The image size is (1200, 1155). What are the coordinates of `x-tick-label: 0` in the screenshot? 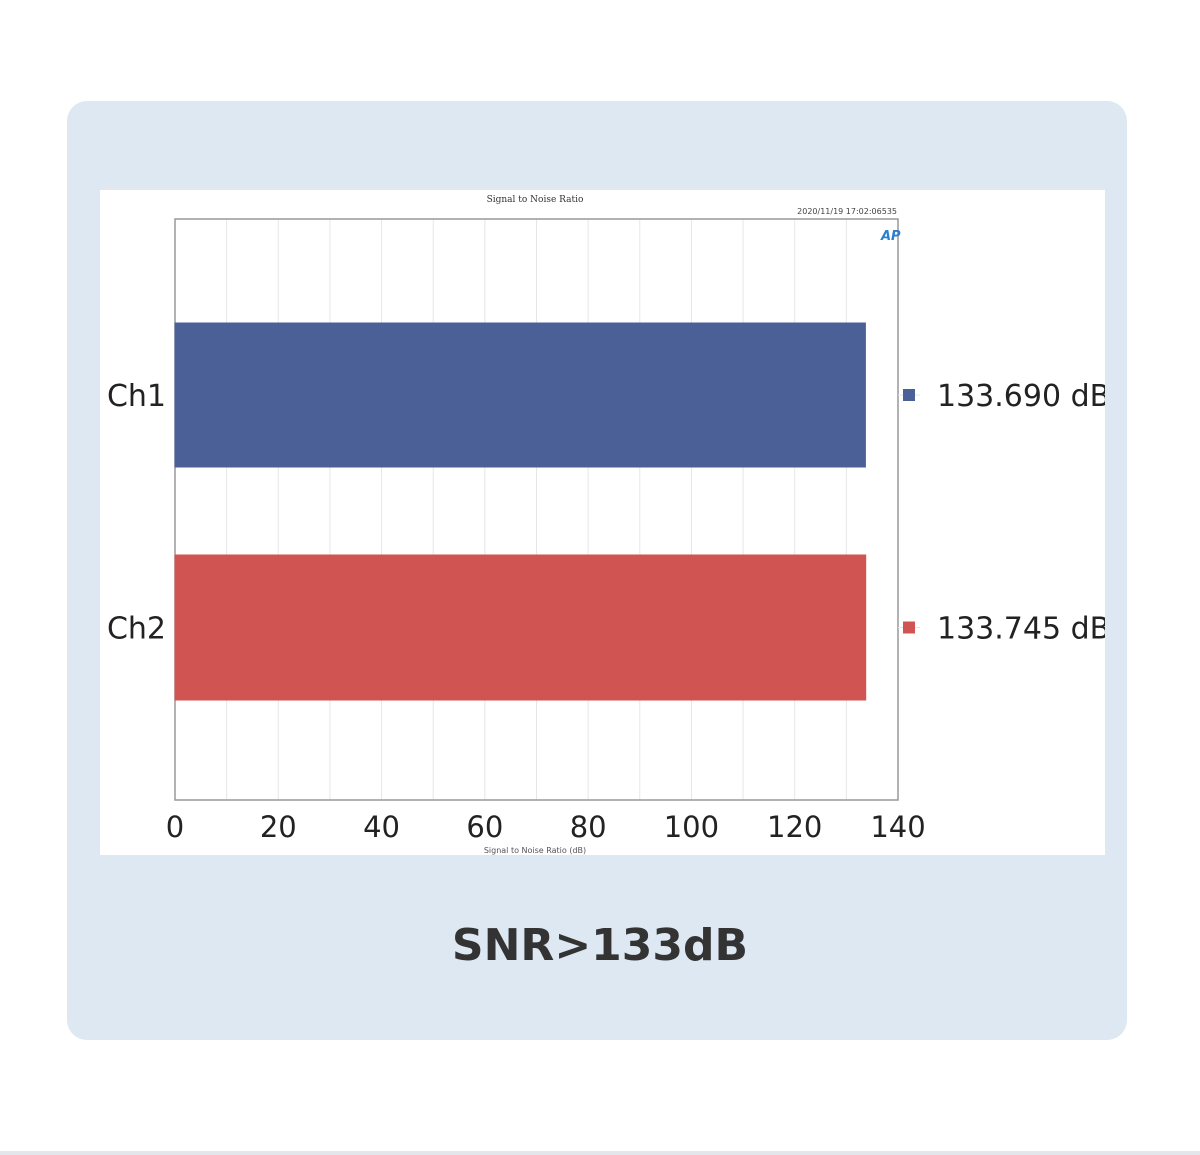 It's located at (175, 827).